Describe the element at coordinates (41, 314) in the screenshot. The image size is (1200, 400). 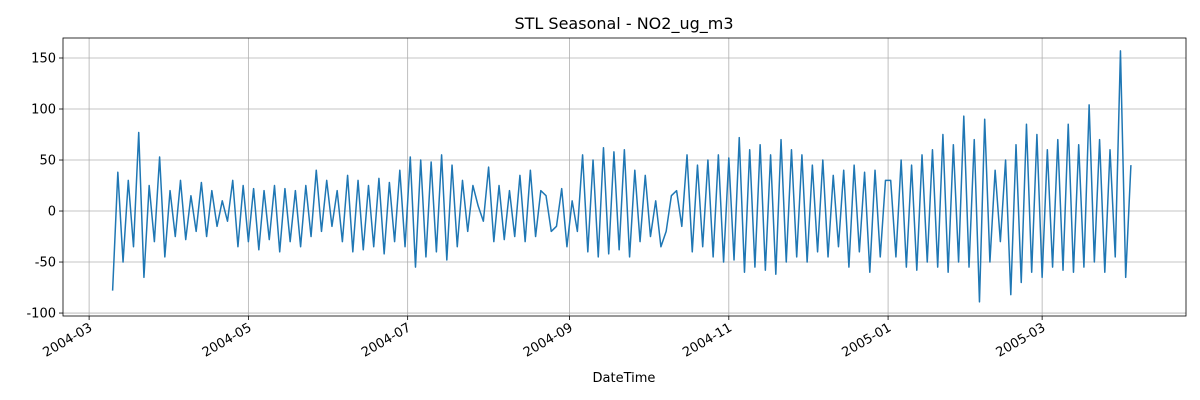
I see `y-tick-label: -100` at that location.